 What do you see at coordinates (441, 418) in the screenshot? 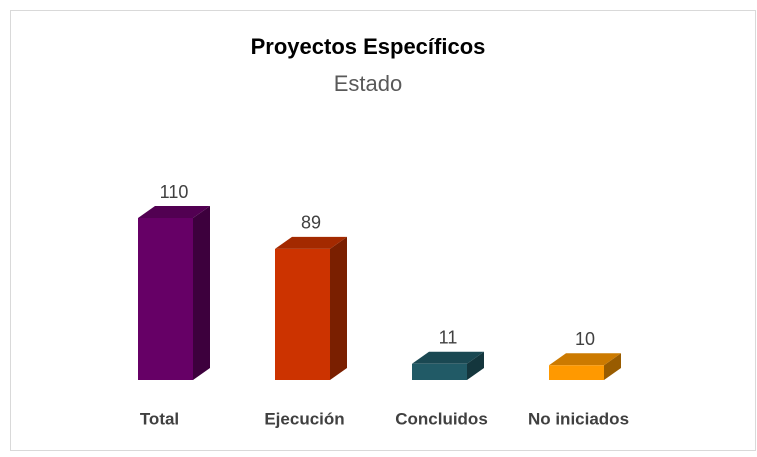
I see `x-tick-label: Concluidos` at bounding box center [441, 418].